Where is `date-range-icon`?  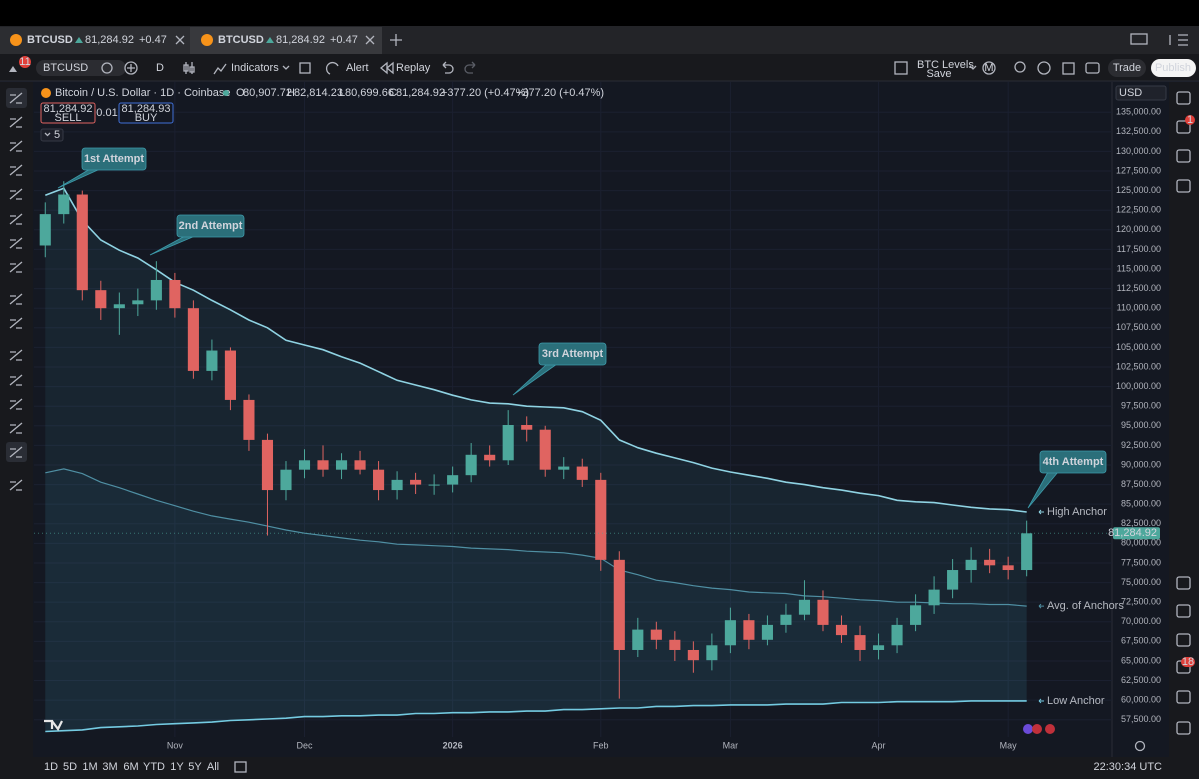
date-range-icon is located at coordinates (240, 767).